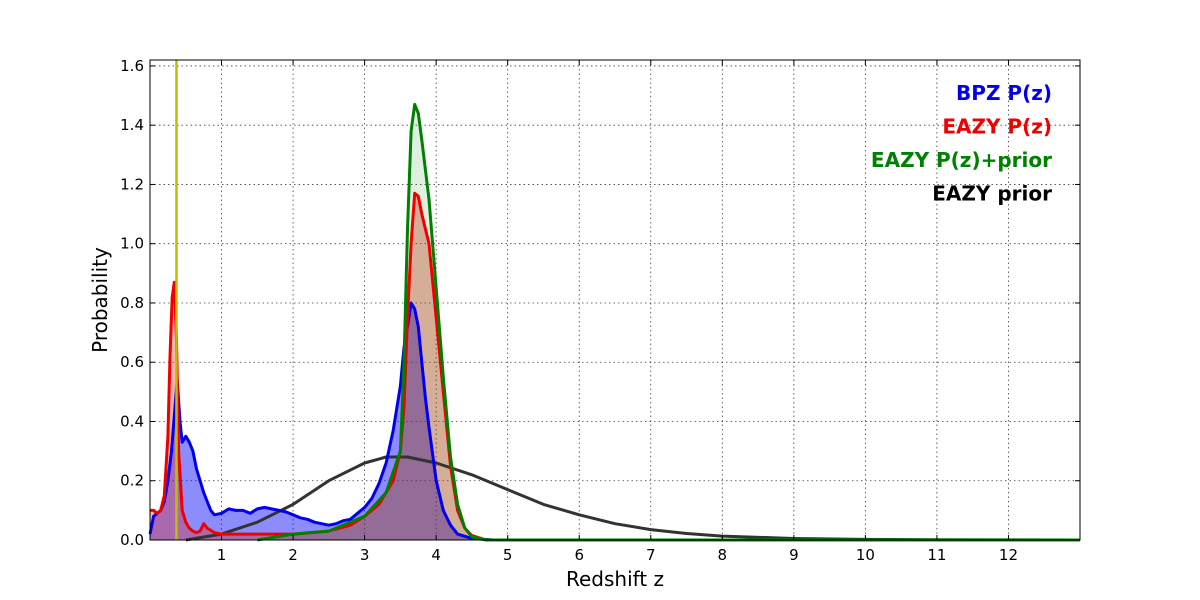  What do you see at coordinates (961, 160) in the screenshot?
I see `legend-entry-eazy-p-z-prior: EAZY P(z)+prior` at bounding box center [961, 160].